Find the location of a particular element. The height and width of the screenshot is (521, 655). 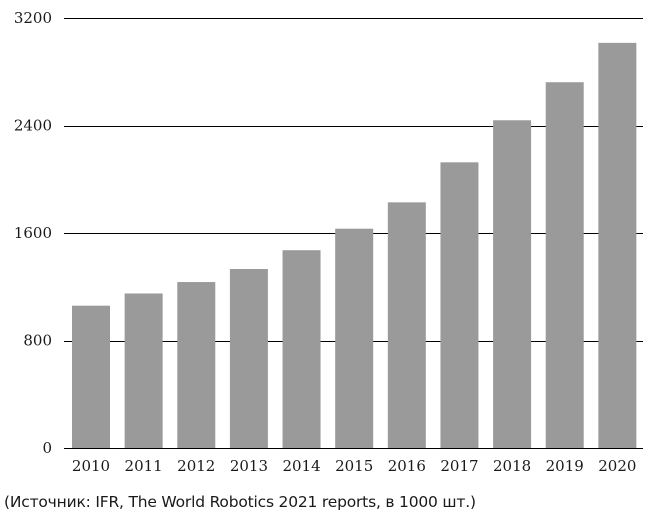

x-tick-label-2010: 2010 is located at coordinates (91, 466).